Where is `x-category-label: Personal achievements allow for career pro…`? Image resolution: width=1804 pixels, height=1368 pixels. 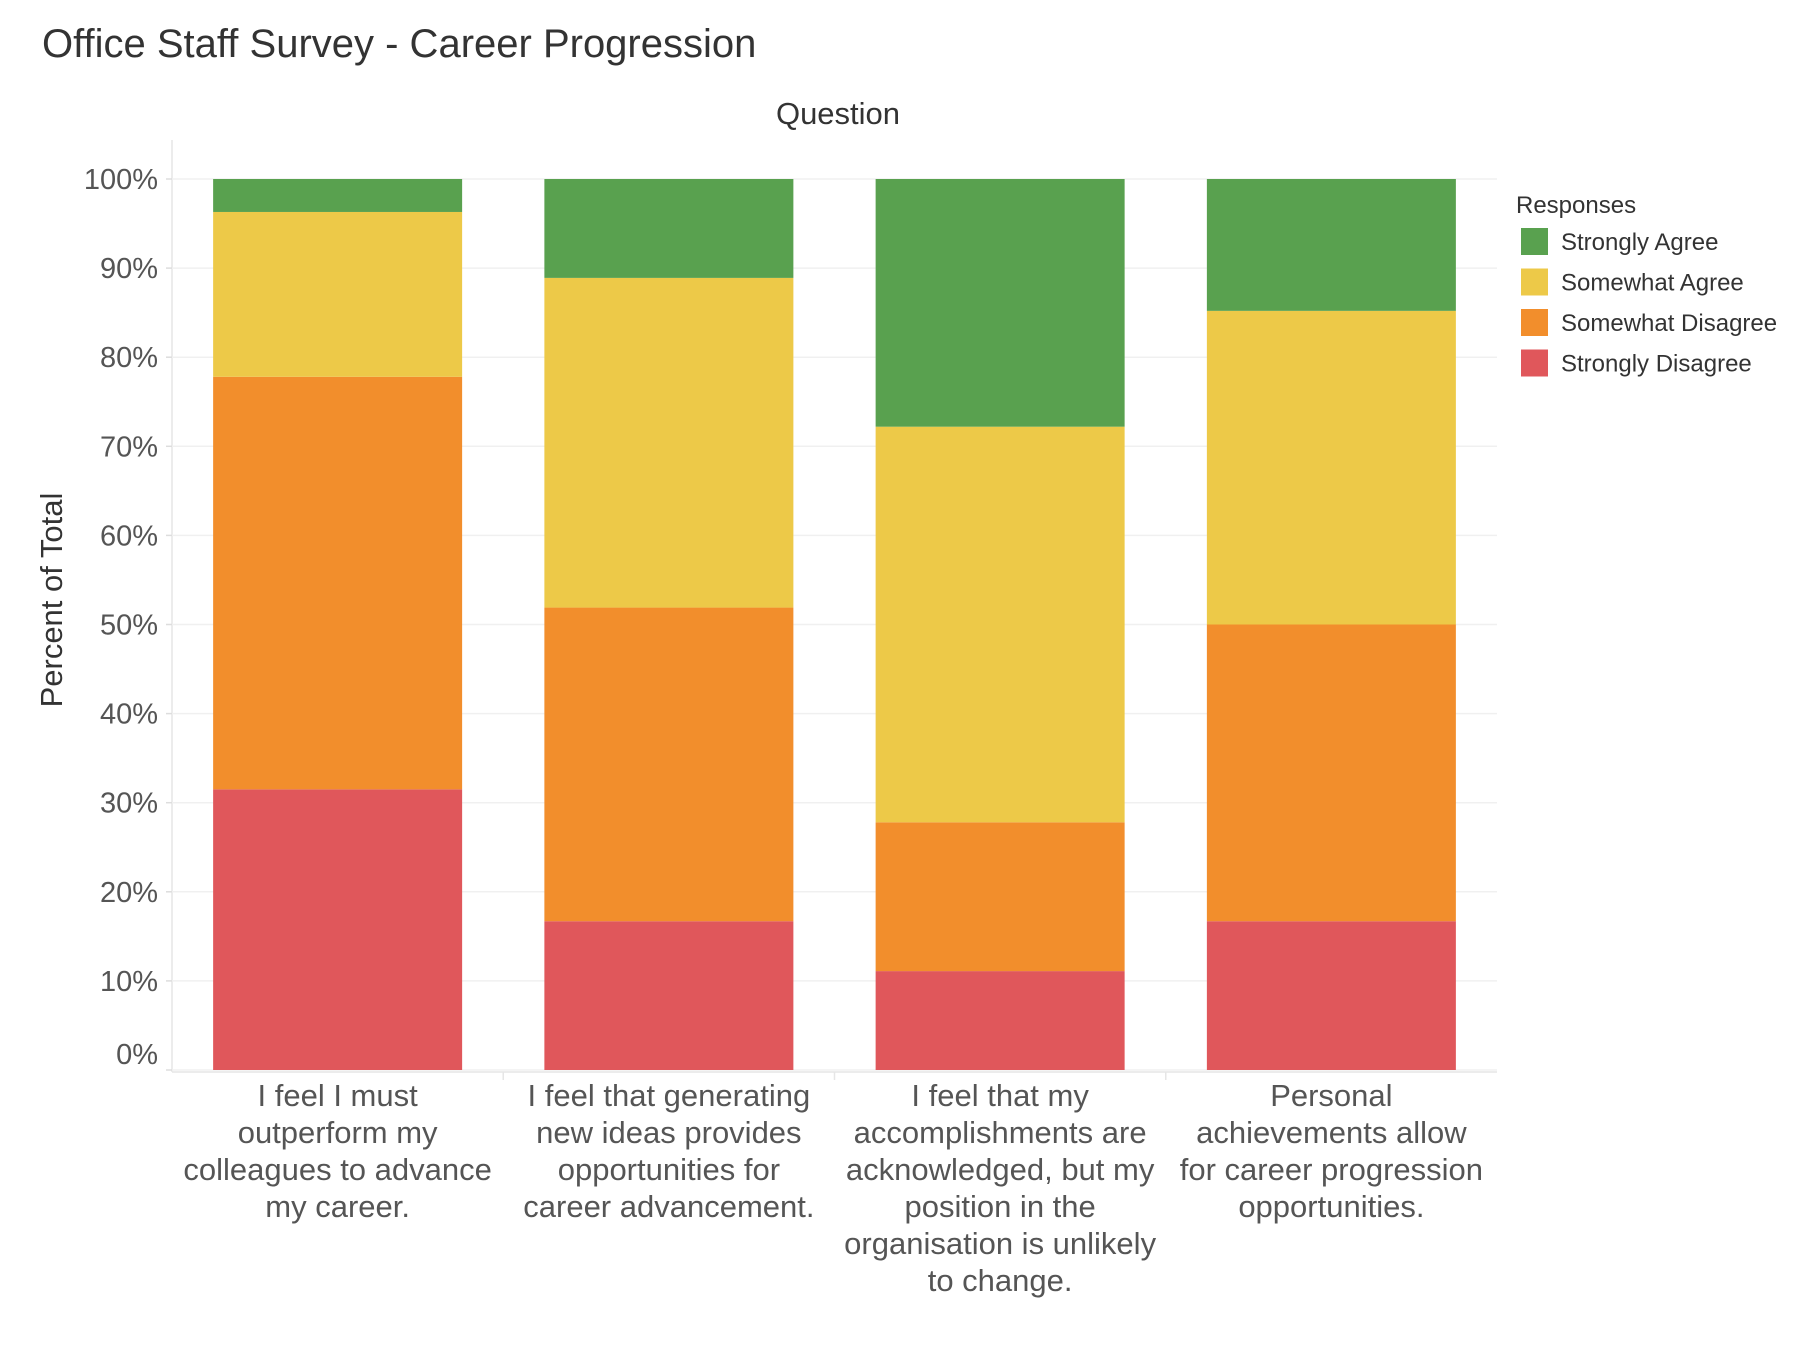
x-category-label: Personal achievements allow for career pro… is located at coordinates (1331, 1151).